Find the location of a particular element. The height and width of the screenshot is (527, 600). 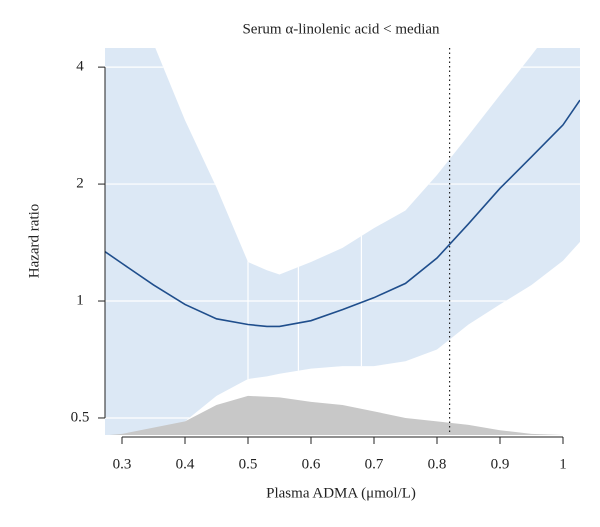

y-axis-label: Hazard ratio is located at coordinates (34, 241).